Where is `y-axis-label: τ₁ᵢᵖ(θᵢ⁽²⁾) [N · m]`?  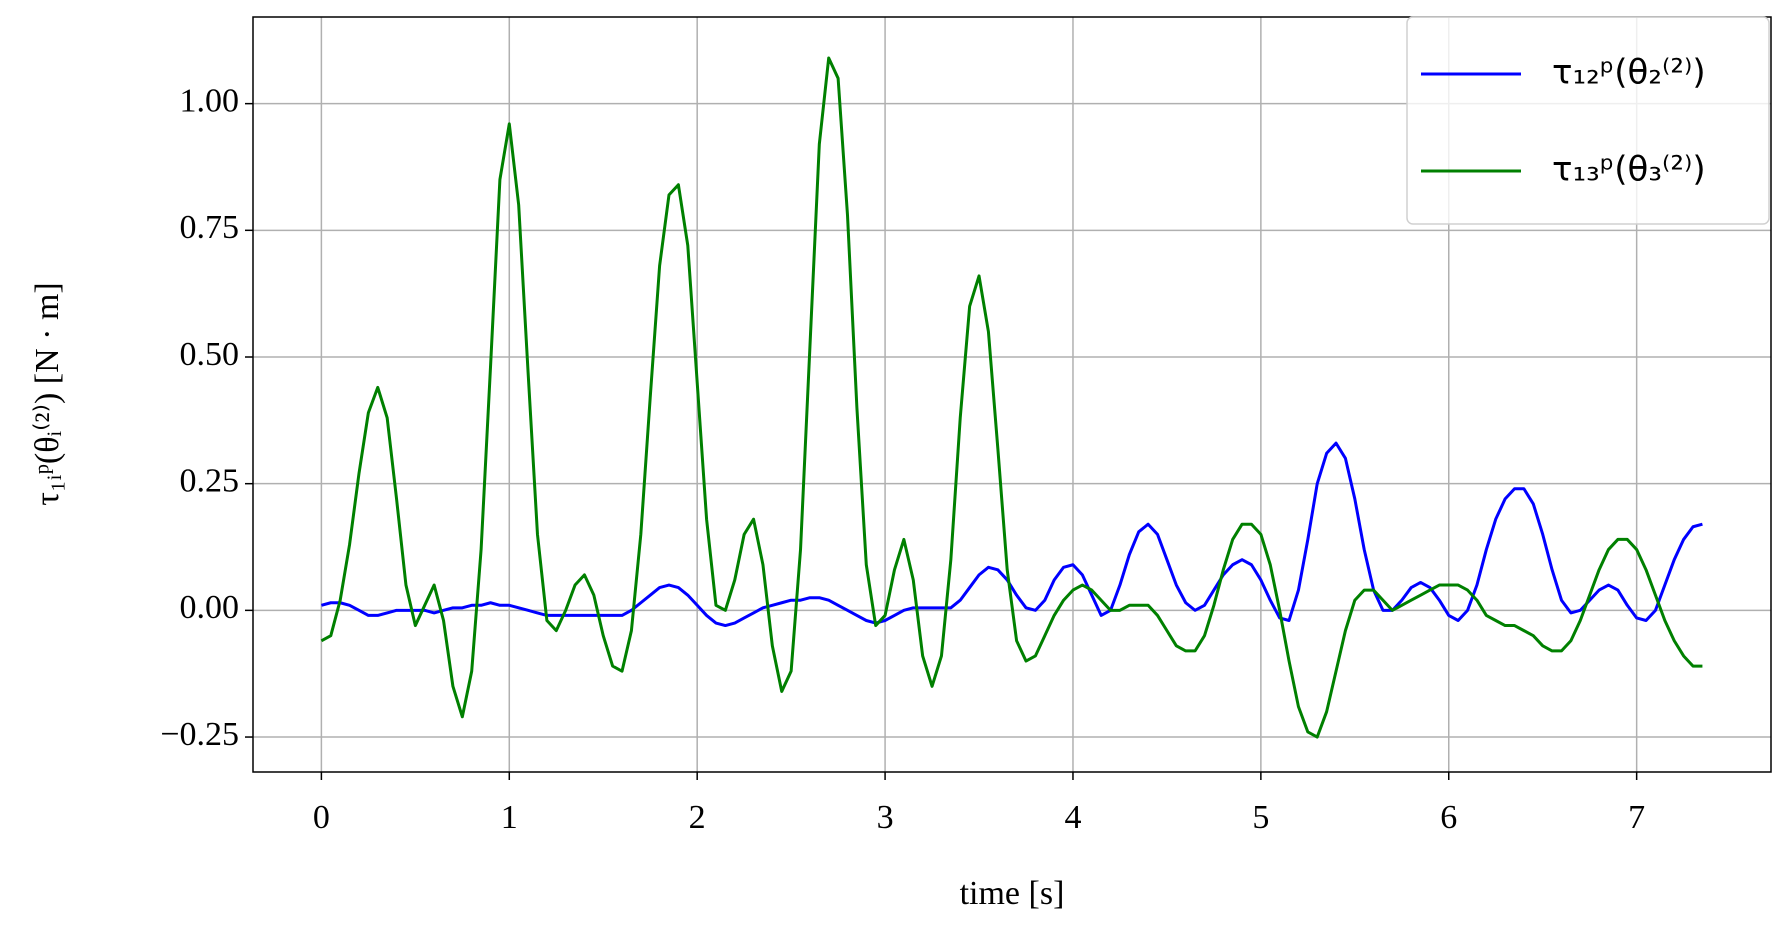
y-axis-label: τ₁ᵢᵖ(θᵢ⁽²⁾) [N · m] is located at coordinates (47, 394).